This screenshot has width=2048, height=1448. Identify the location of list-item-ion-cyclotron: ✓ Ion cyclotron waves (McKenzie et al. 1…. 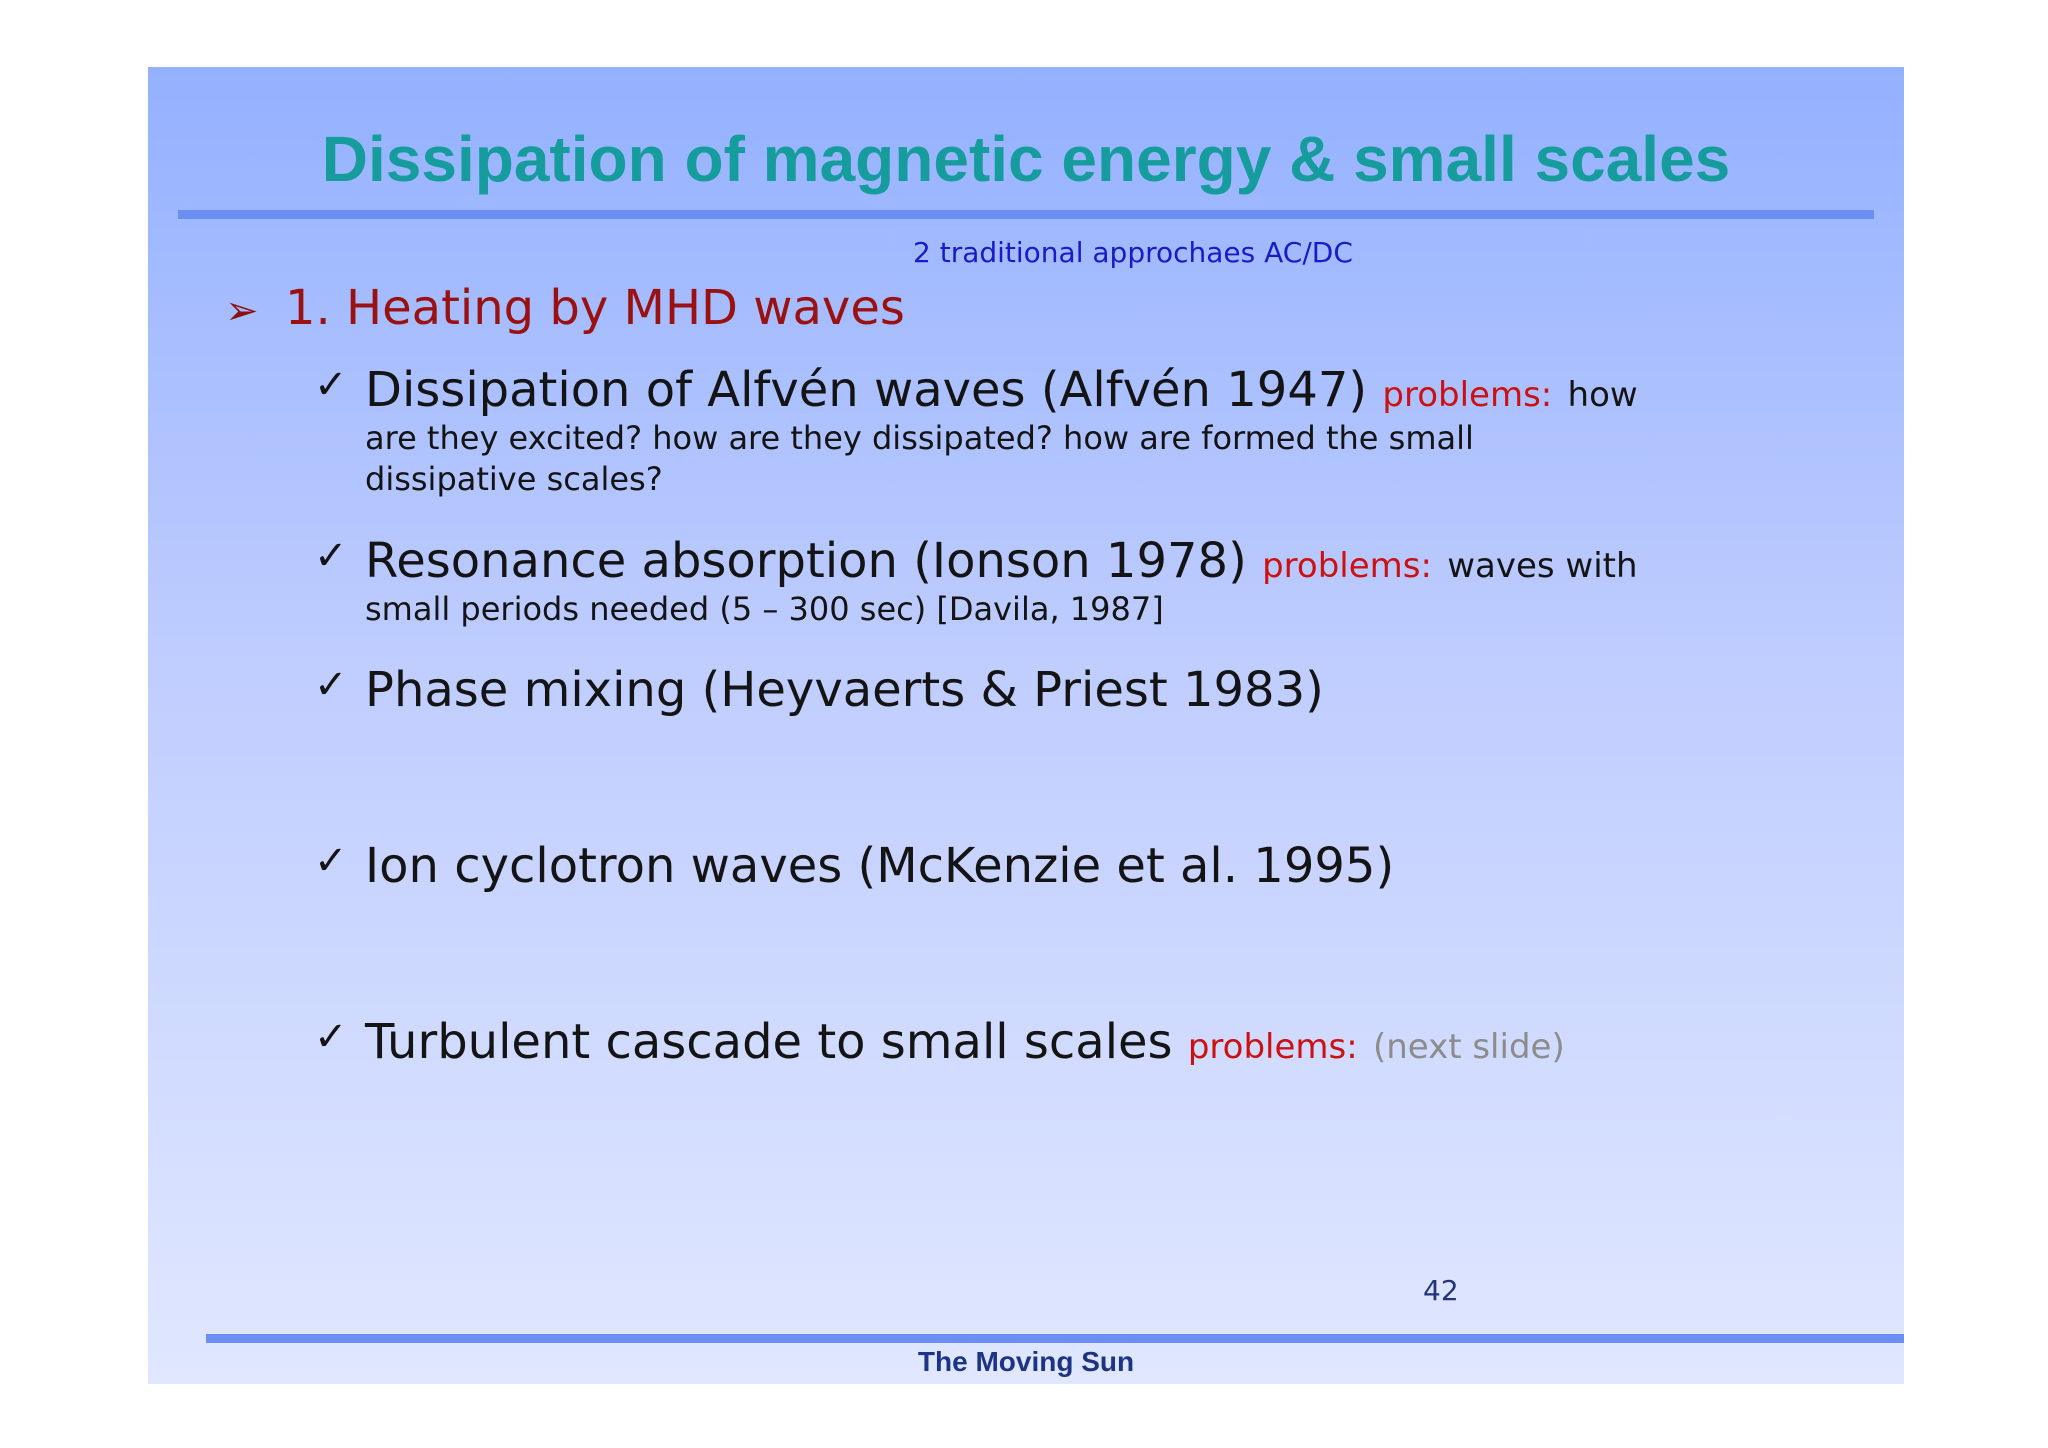
(854, 866).